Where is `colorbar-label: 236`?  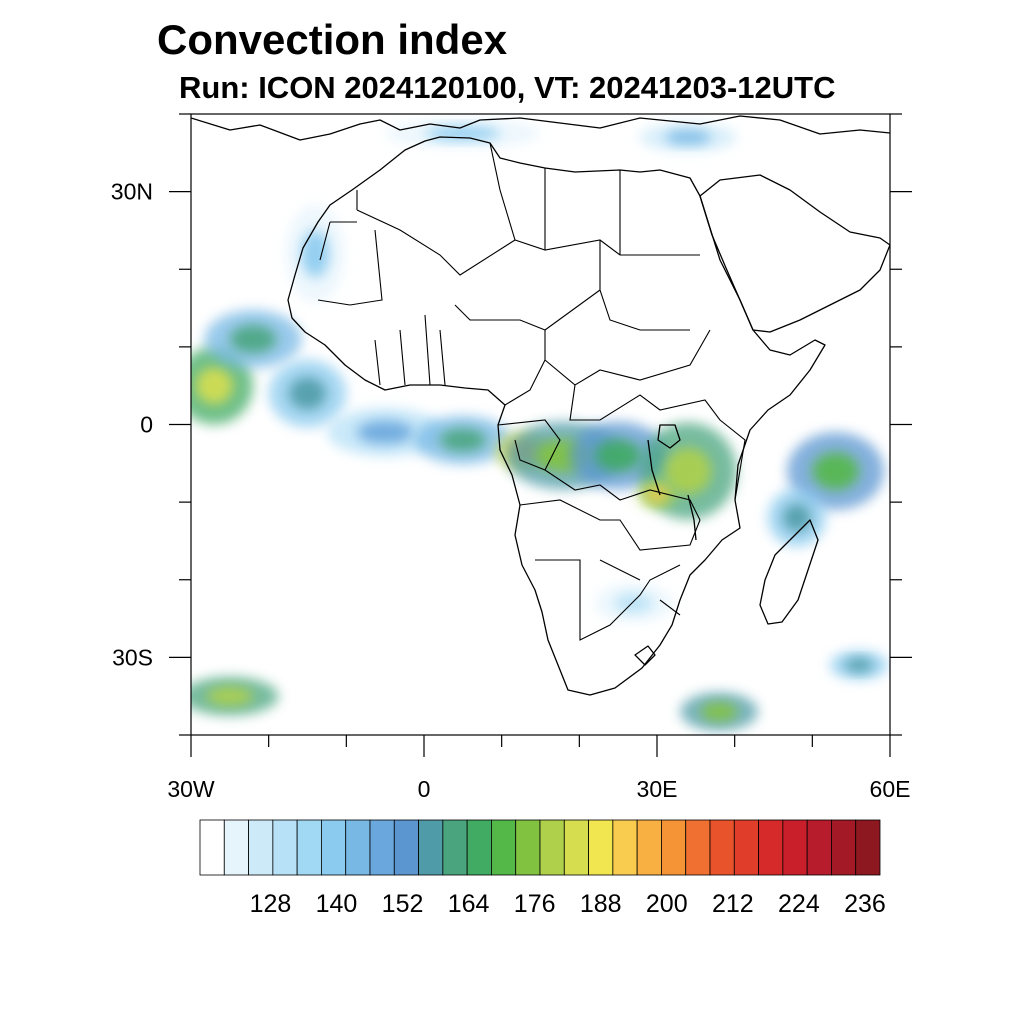 colorbar-label: 236 is located at coordinates (865, 904).